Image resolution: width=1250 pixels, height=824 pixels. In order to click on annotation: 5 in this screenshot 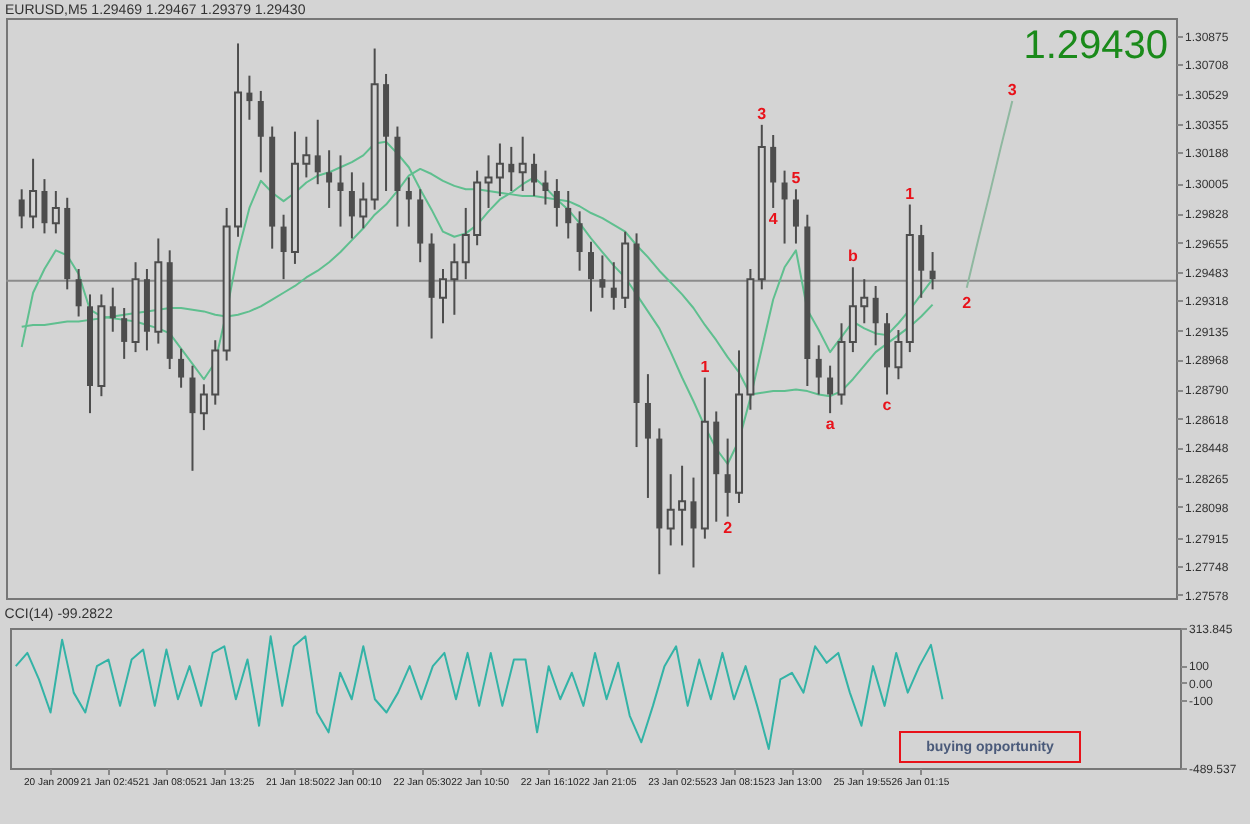, I will do `click(796, 178)`.